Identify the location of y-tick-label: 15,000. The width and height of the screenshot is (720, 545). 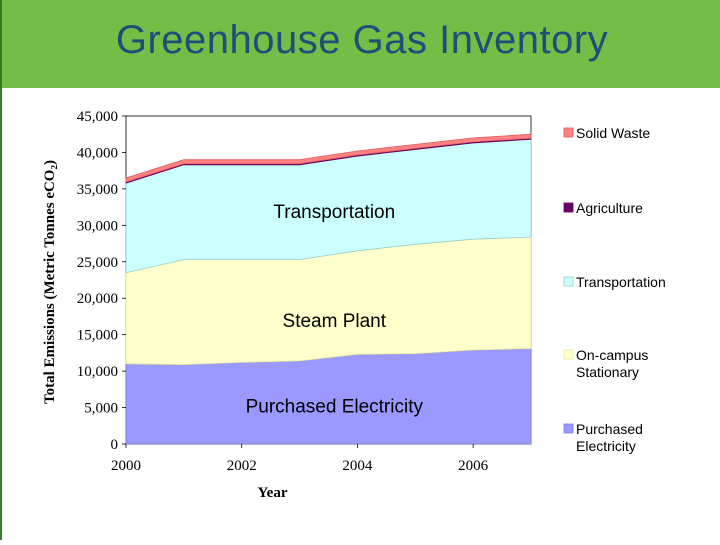
(97, 336).